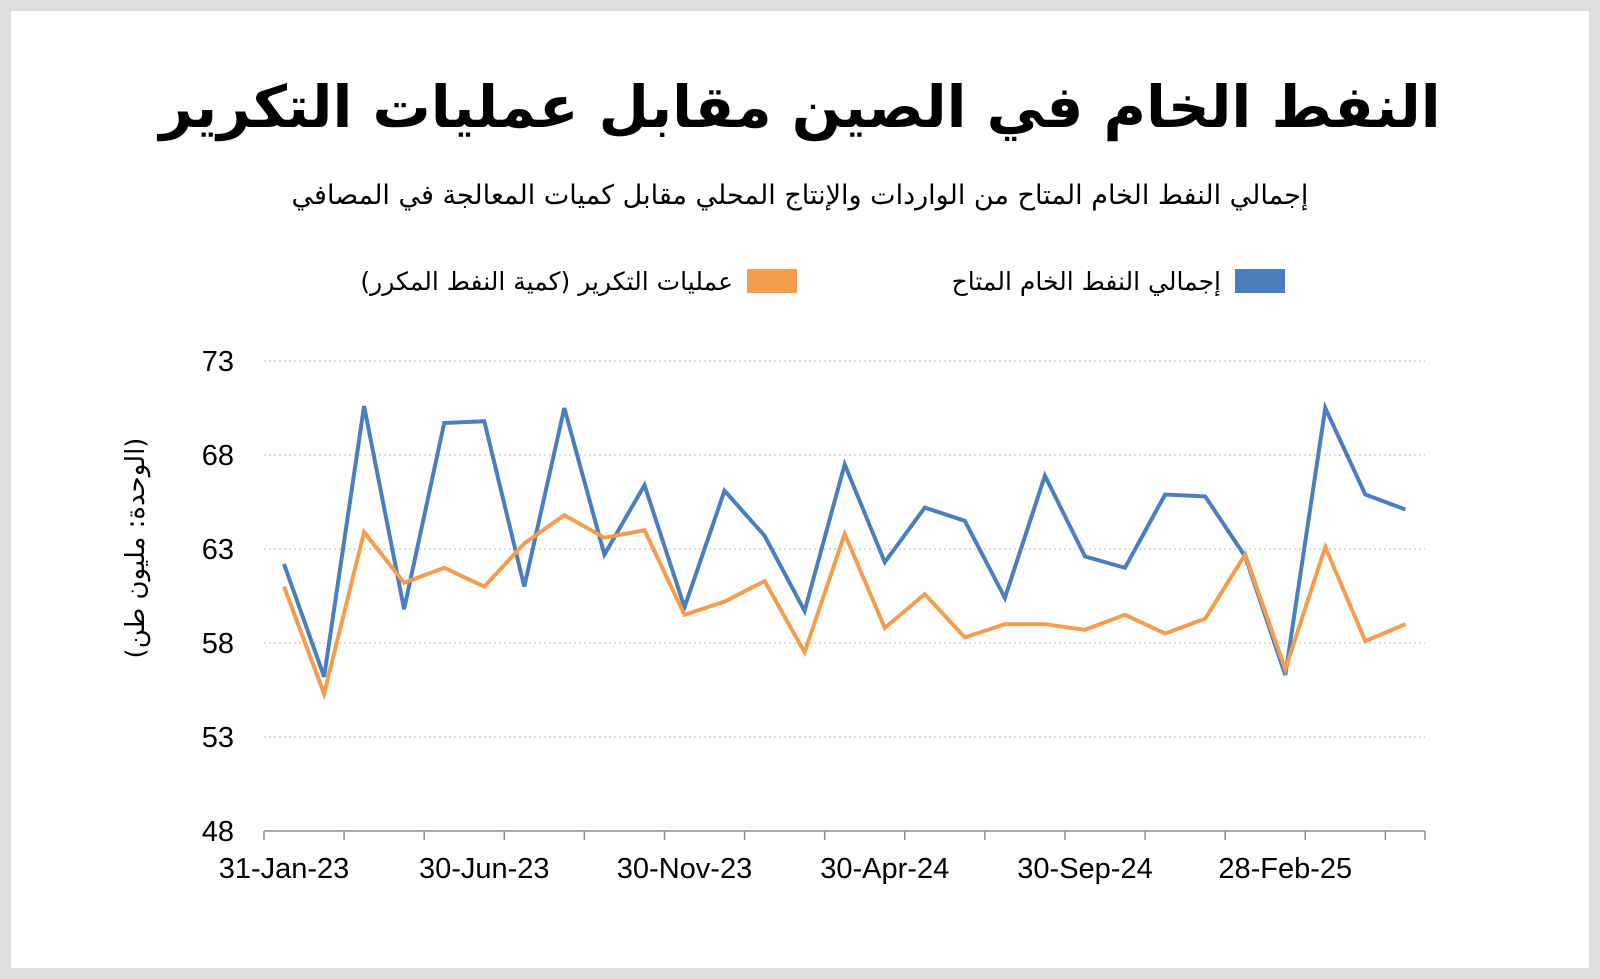  I want to click on legend-item-total-crude: إجمالي النفط الخام المتاح, so click(1118, 281).